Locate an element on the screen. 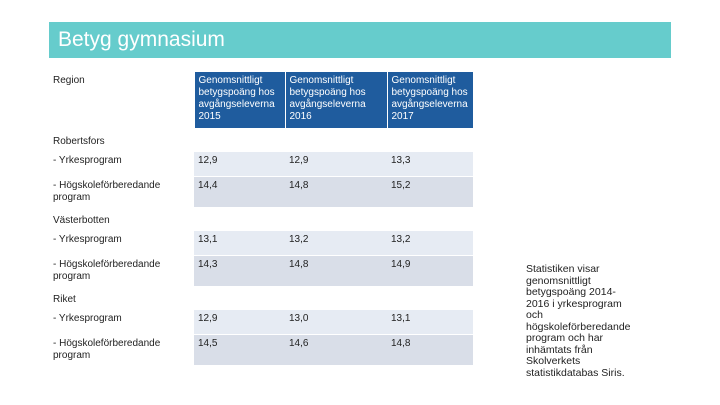  table-cell: 13,3 is located at coordinates (430, 164).